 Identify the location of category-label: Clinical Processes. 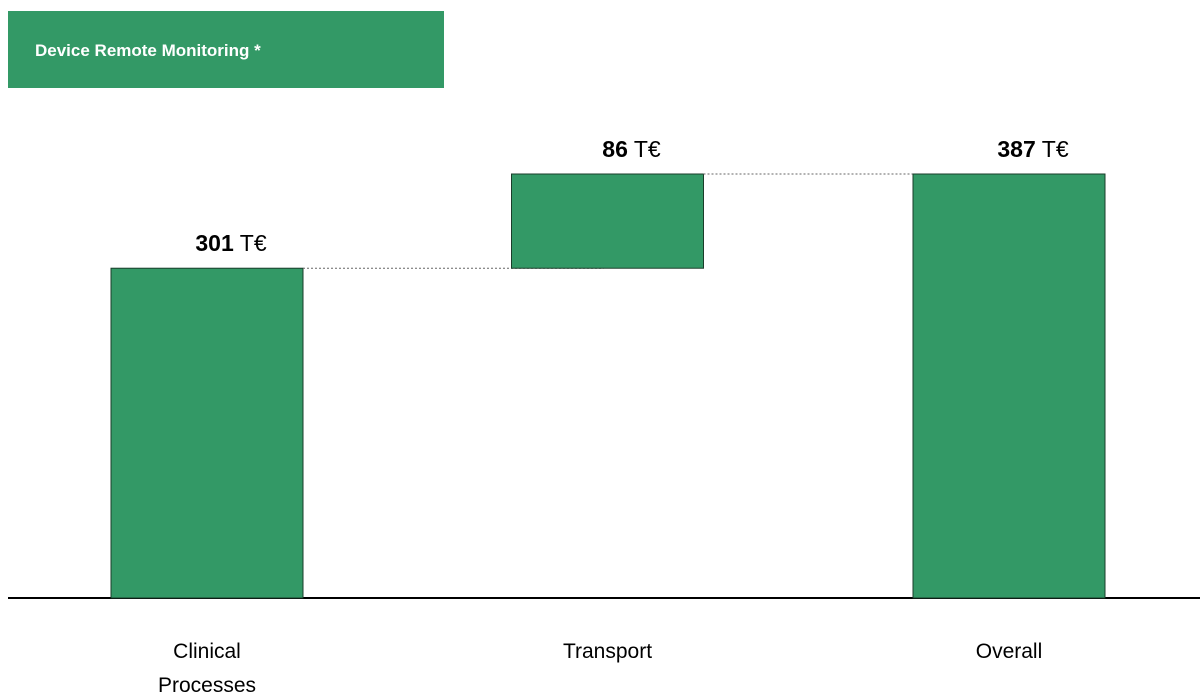
(207, 668).